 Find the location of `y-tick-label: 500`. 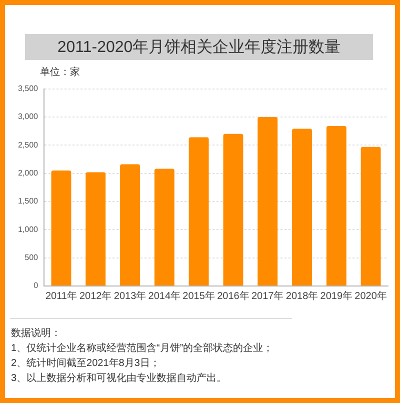

y-tick-label: 500 is located at coordinates (31, 257).